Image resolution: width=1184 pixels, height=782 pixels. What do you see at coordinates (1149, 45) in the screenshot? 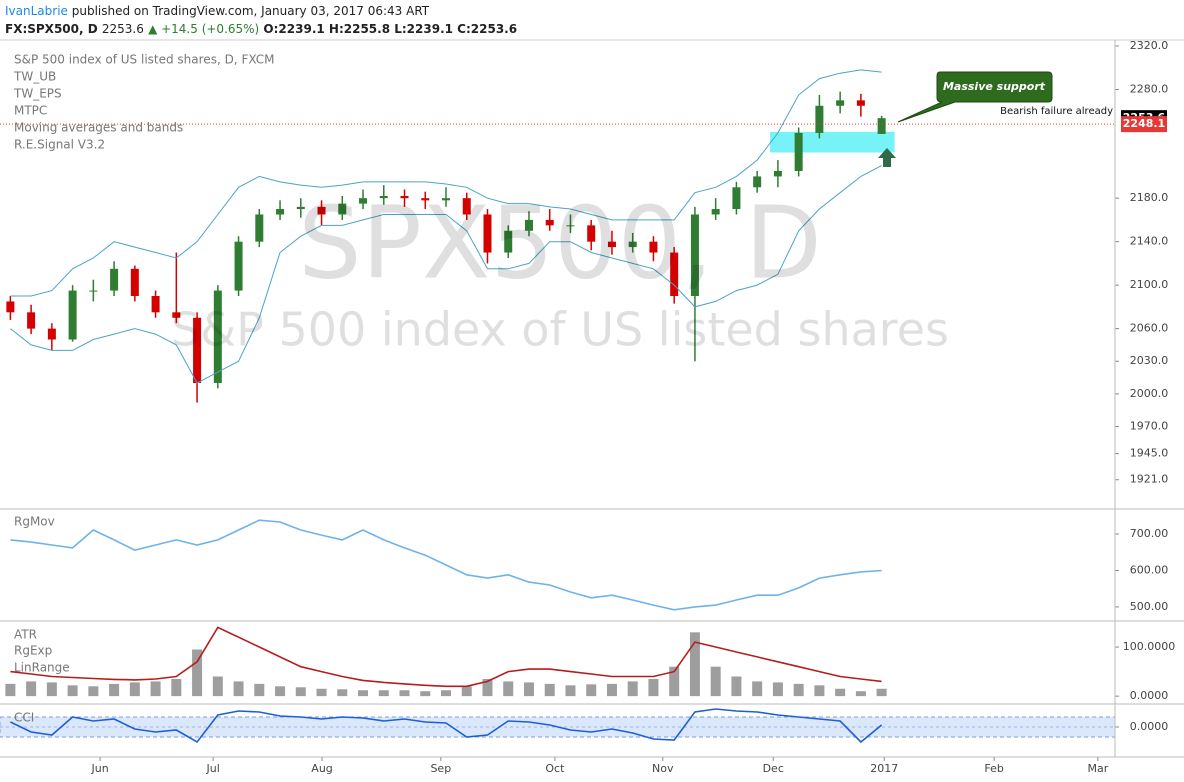
I see `y-tick-label: 2320.0` at bounding box center [1149, 45].